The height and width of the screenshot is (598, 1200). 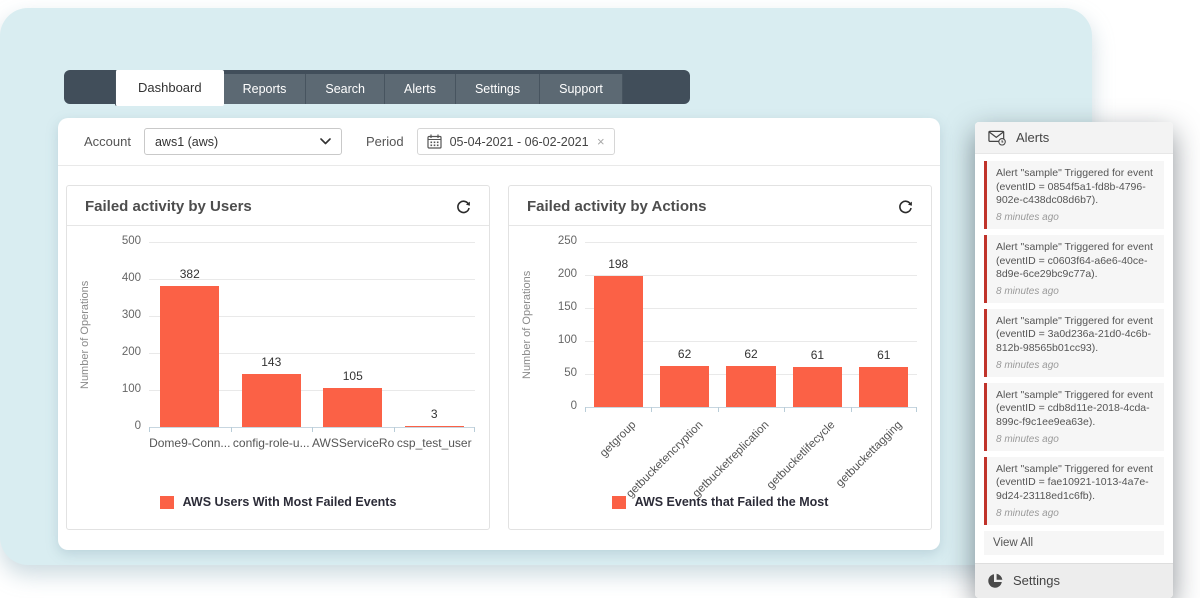 What do you see at coordinates (434, 426) in the screenshot?
I see `bar-csp_test_user` at bounding box center [434, 426].